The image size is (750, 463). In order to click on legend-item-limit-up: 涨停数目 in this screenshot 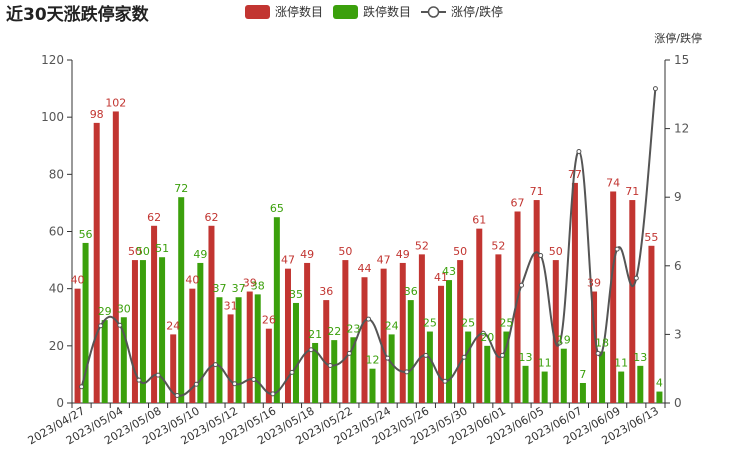, I will do `click(284, 11)`.